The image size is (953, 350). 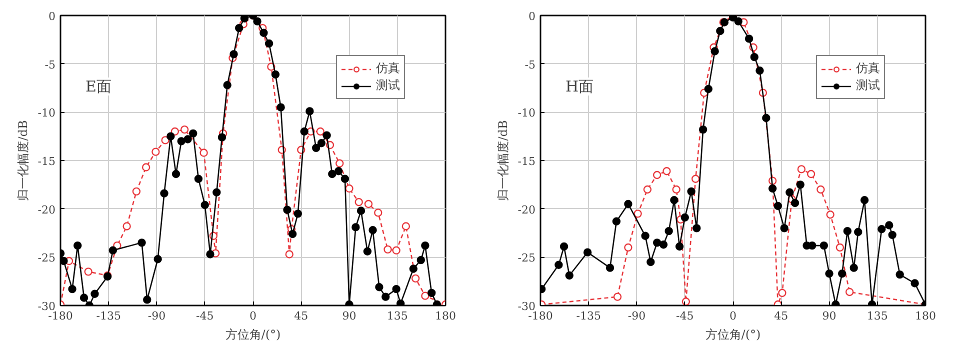 What do you see at coordinates (99, 87) in the screenshot?
I see `annotation: E面` at bounding box center [99, 87].